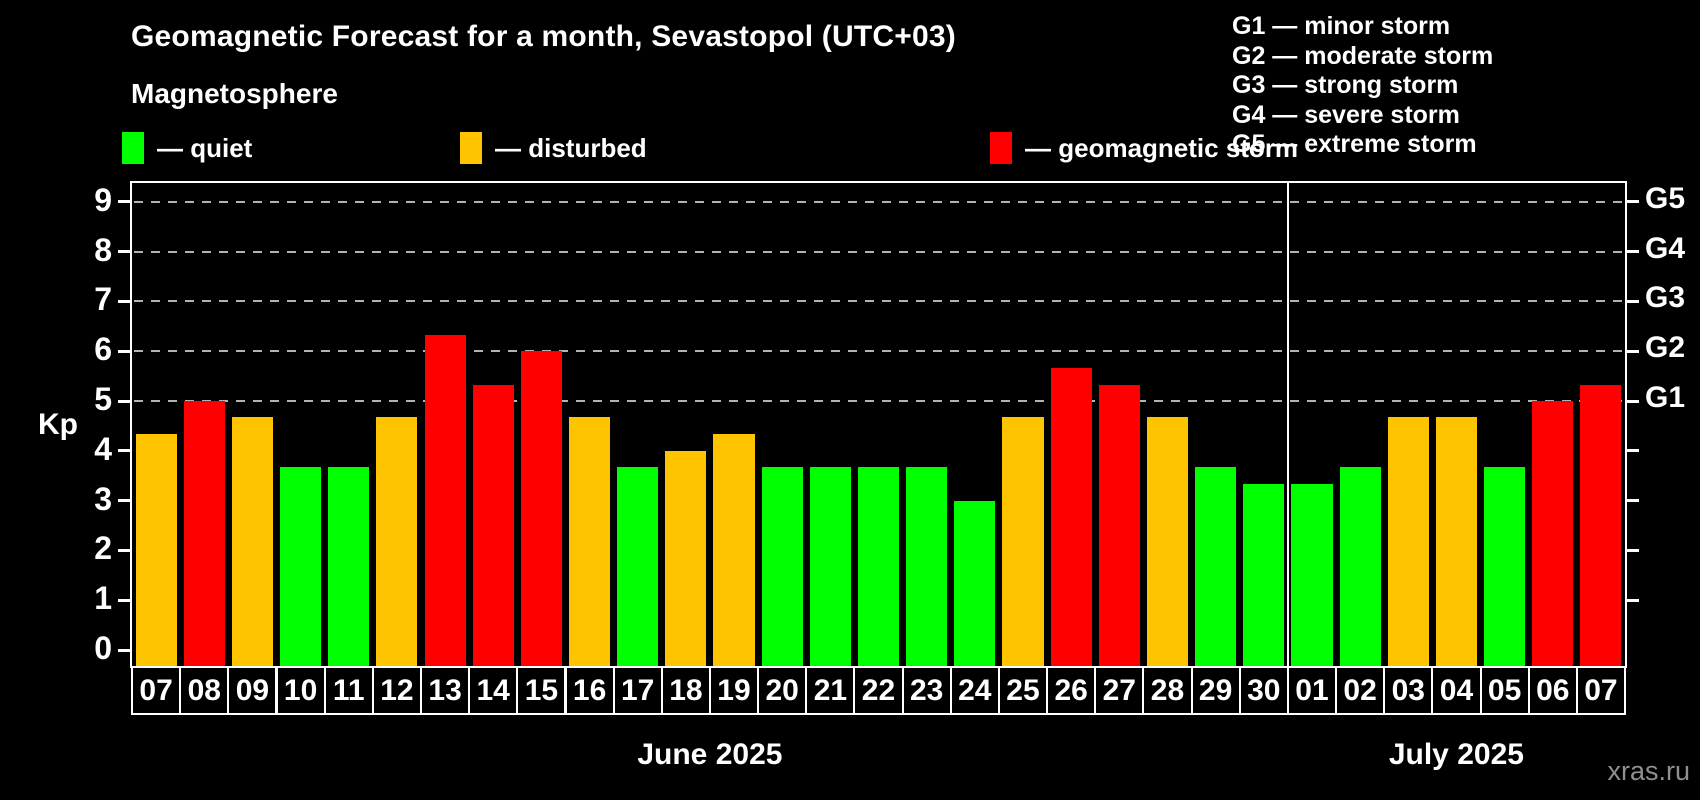 The height and width of the screenshot is (800, 1700). I want to click on x-label-box-day-23: 23, so click(926, 690).